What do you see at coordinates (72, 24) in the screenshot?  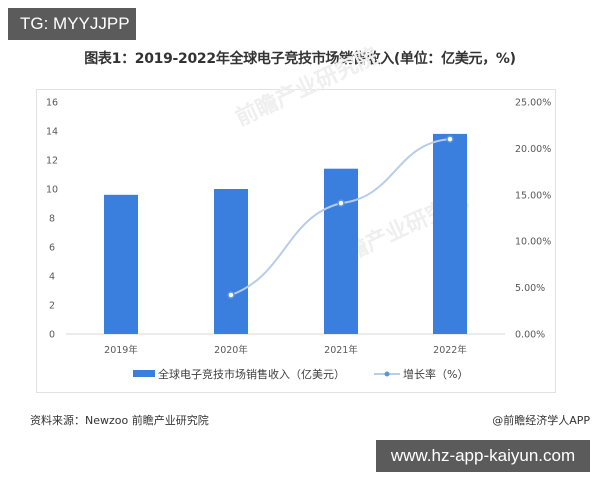 I see `tg-watermark-badge: TG: MYYJJPP` at bounding box center [72, 24].